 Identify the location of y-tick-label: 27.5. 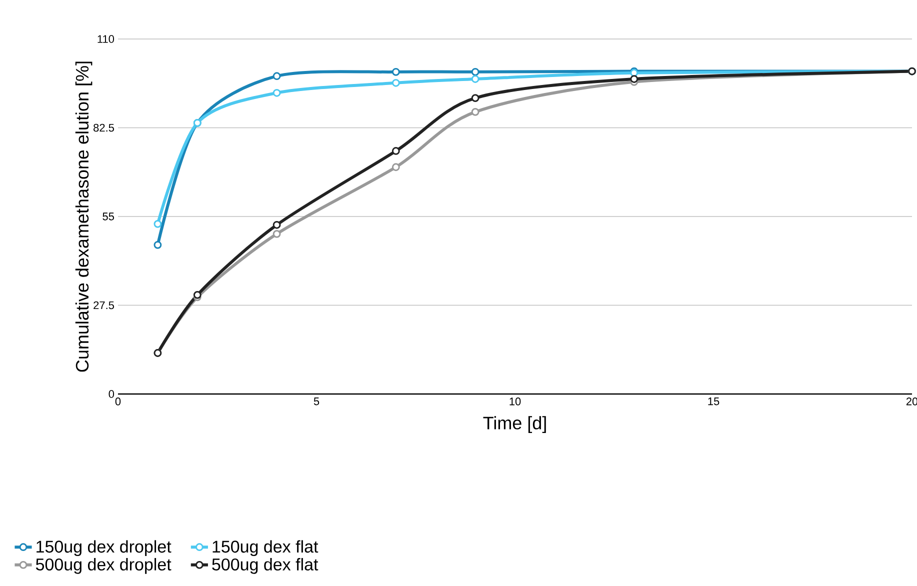
(104, 305).